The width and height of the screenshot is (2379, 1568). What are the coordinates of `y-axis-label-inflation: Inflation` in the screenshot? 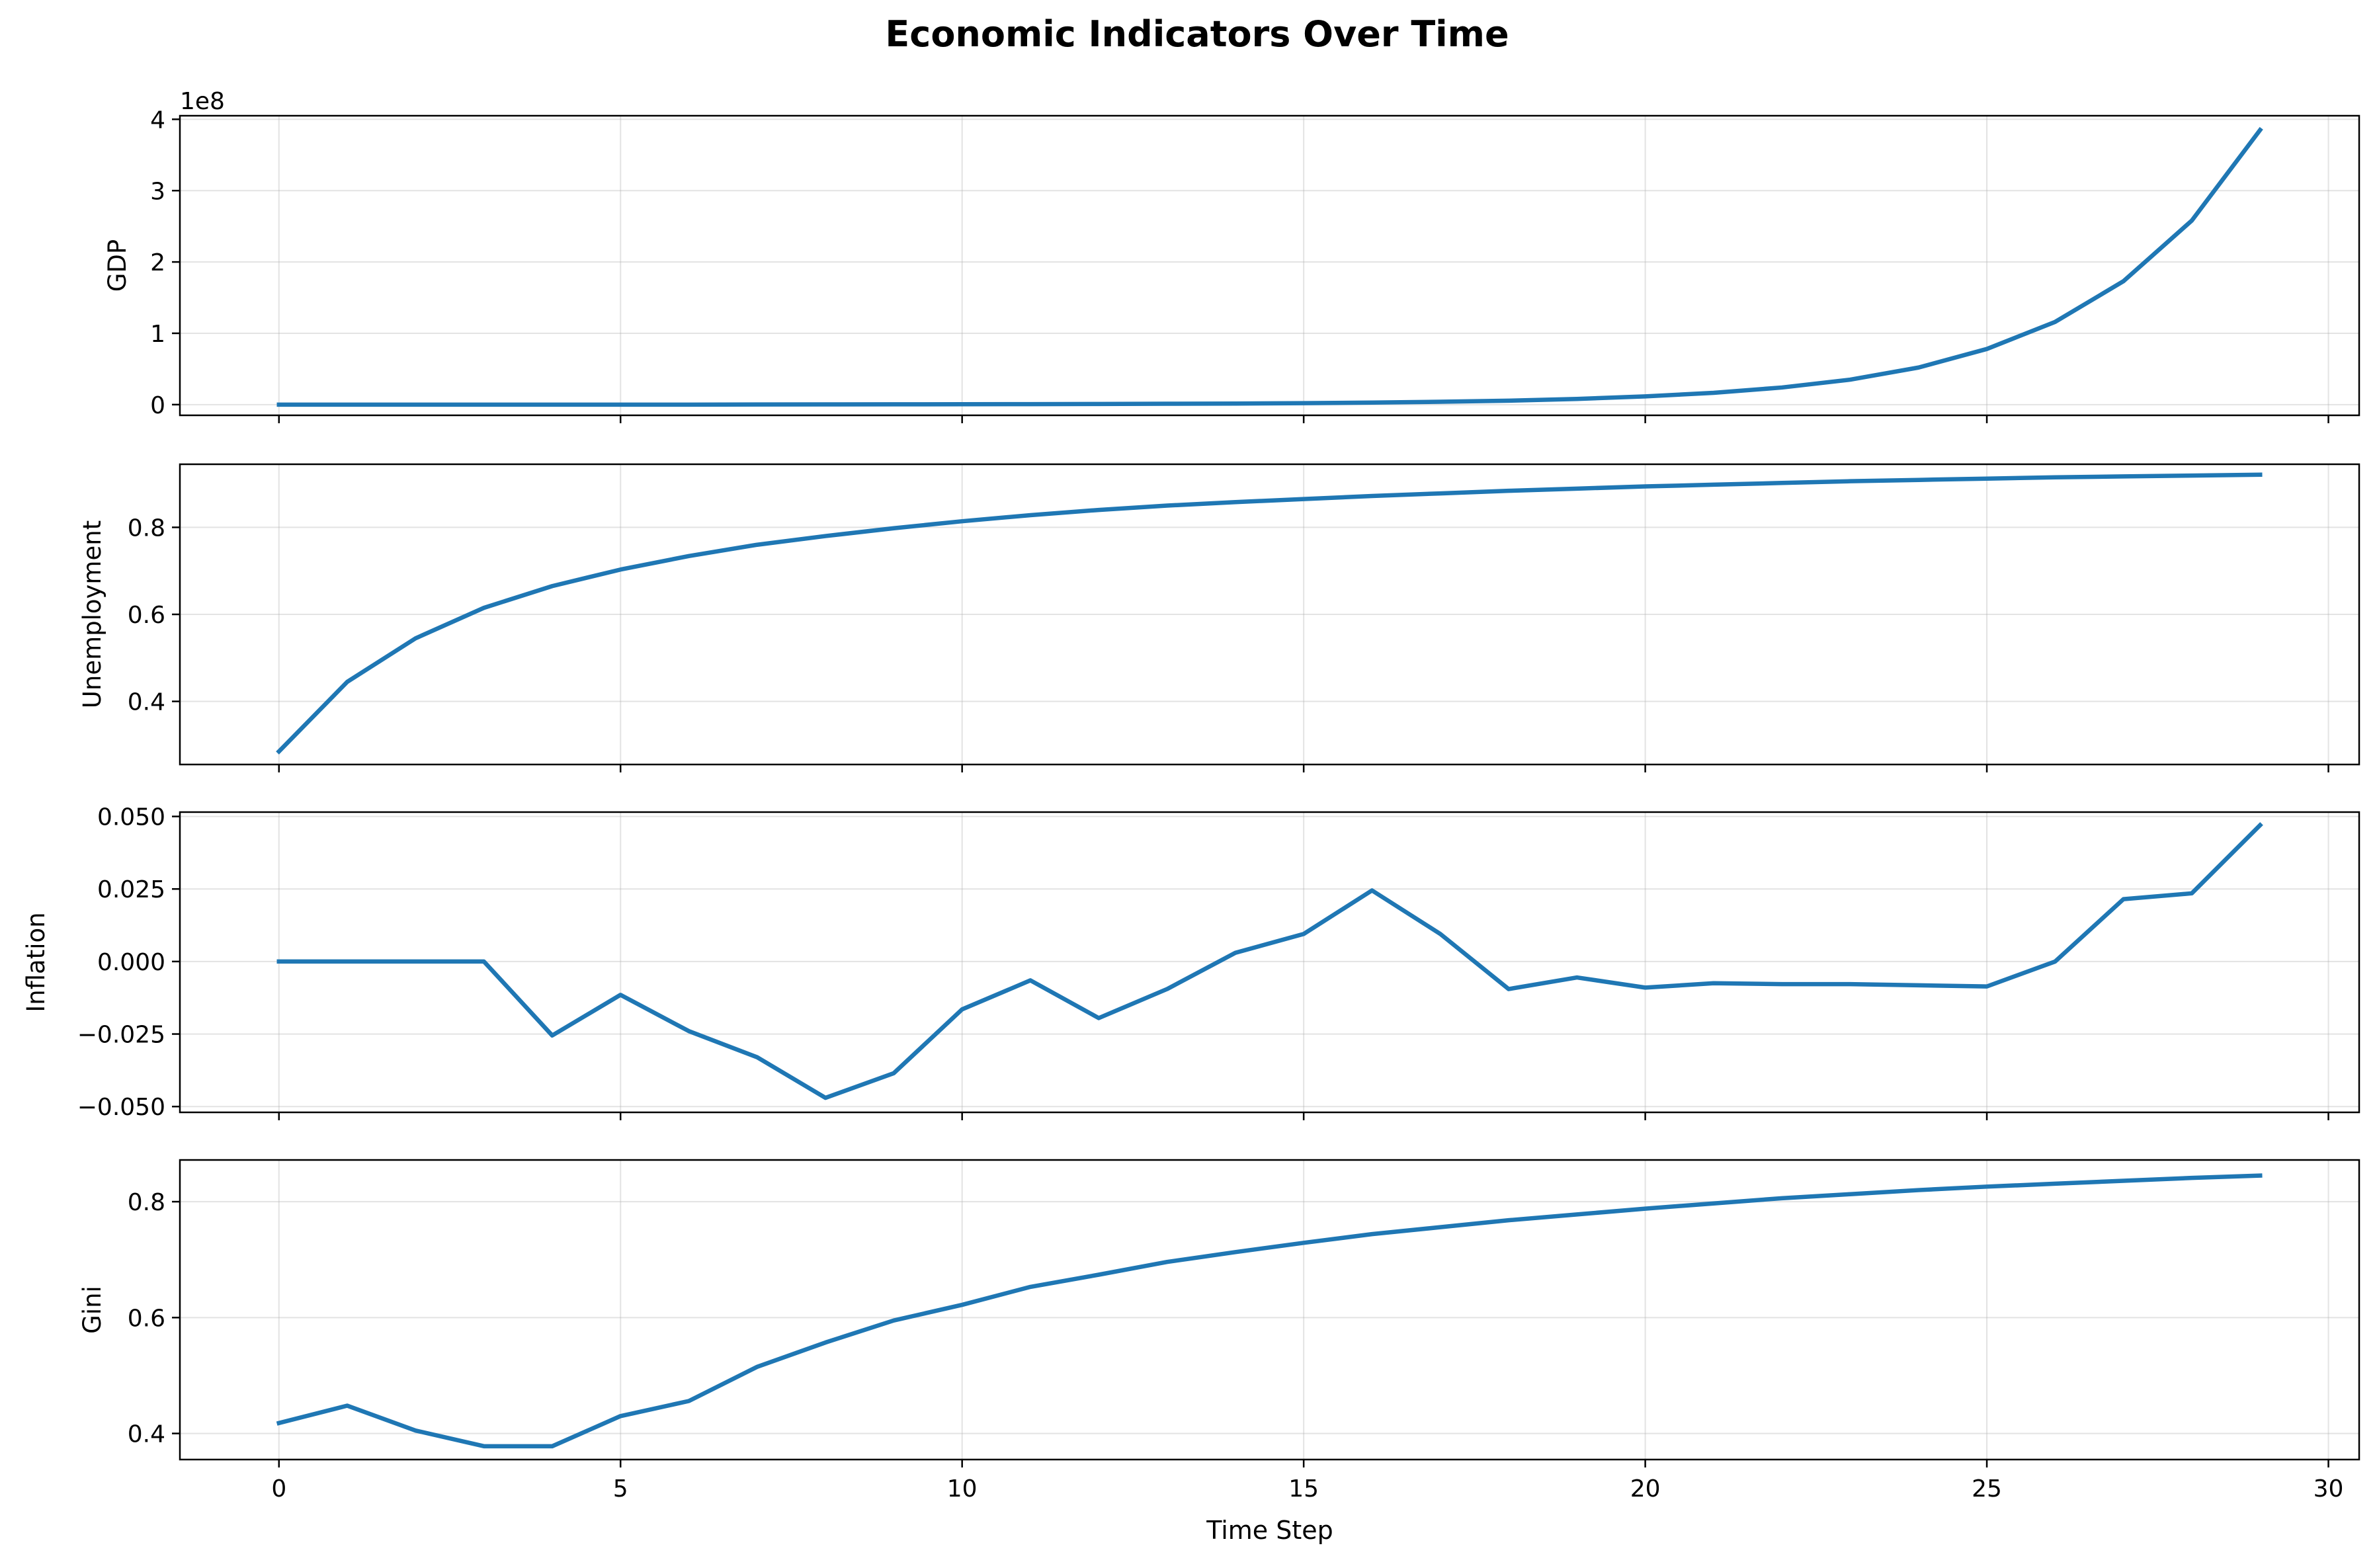 It's located at (36, 962).